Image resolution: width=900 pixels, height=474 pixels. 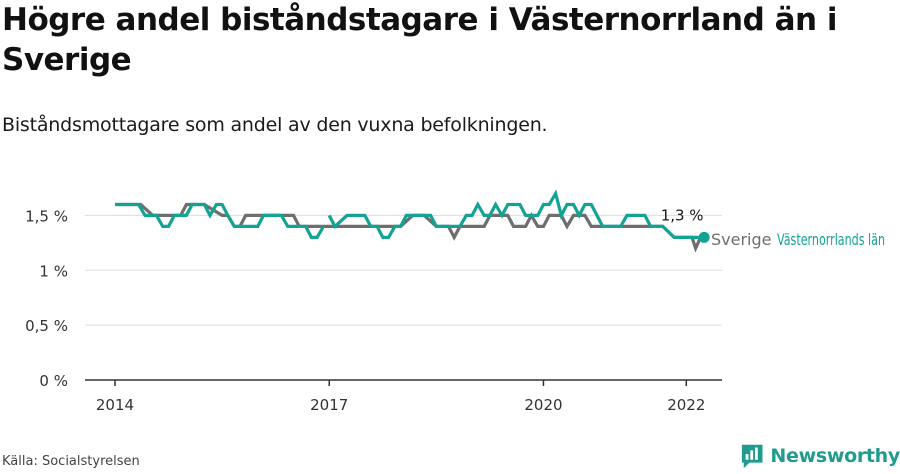 I want to click on end-labels: 1,3 % Sverige Västernorrlands län, so click(x=773, y=227).